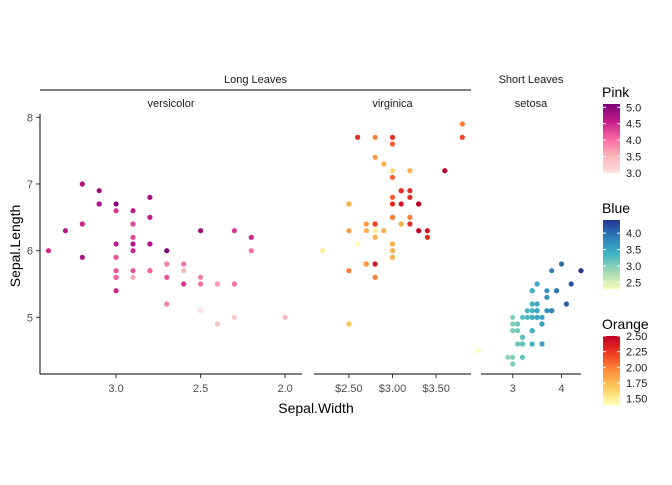 The image size is (672, 485). Describe the element at coordinates (115, 389) in the screenshot. I see `x-tick-label: 3.0` at that location.